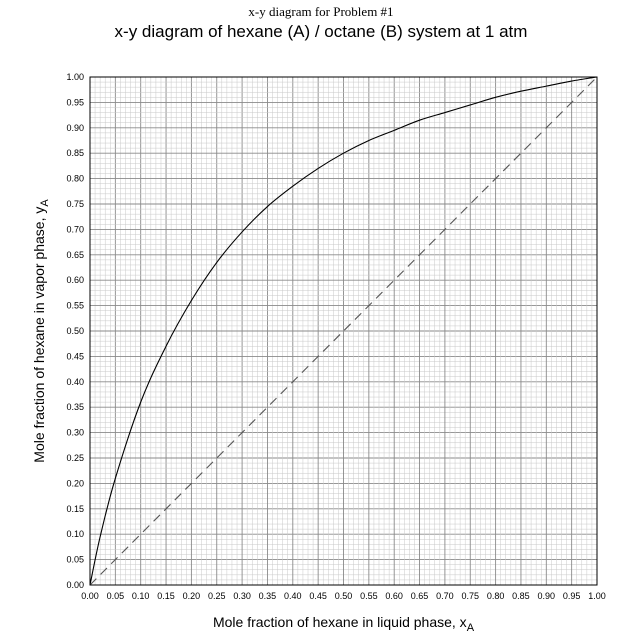 The width and height of the screenshot is (642, 636). What do you see at coordinates (521, 596) in the screenshot?
I see `x-tick-label: 0.85` at bounding box center [521, 596].